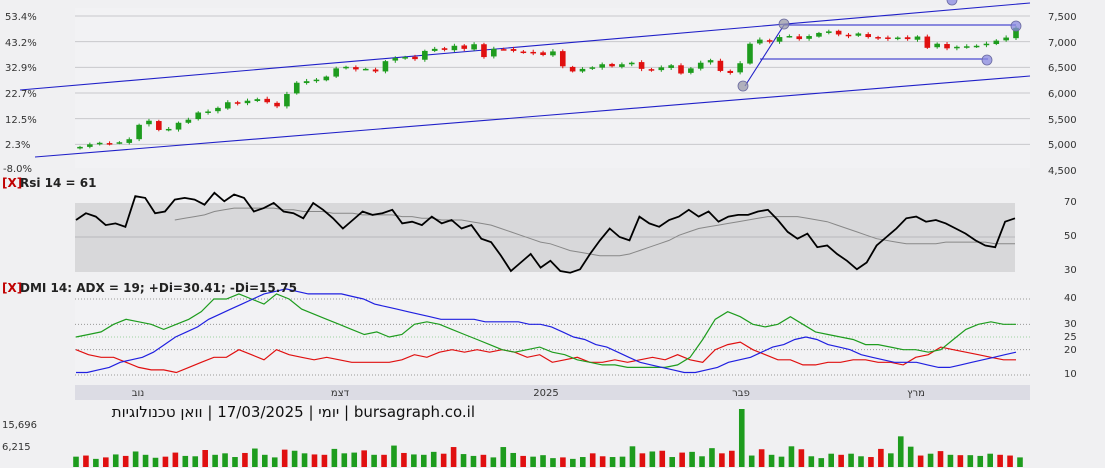 This screenshot has height=468, width=1105. What do you see at coordinates (1070, 202) in the screenshot?
I see `rsi-scale-label: 70` at bounding box center [1070, 202].